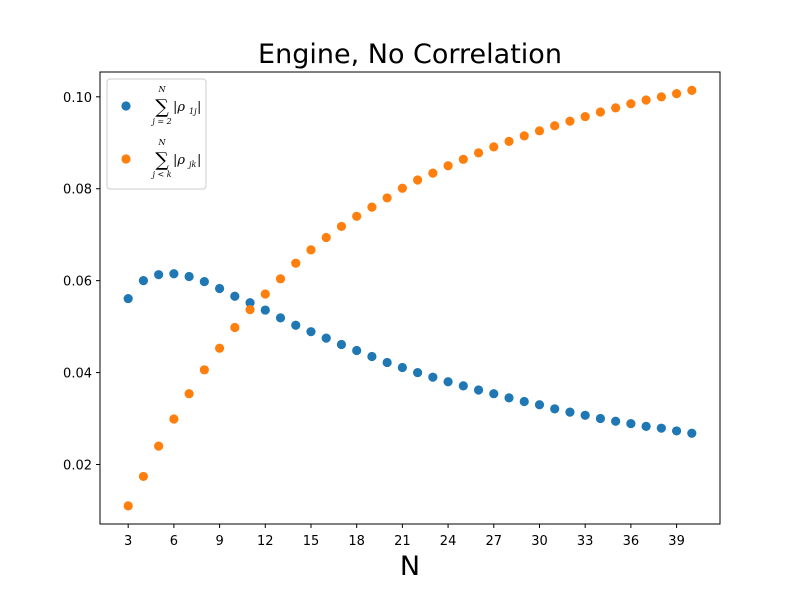  Describe the element at coordinates (676, 541) in the screenshot. I see `x-tick-label: 39` at that location.